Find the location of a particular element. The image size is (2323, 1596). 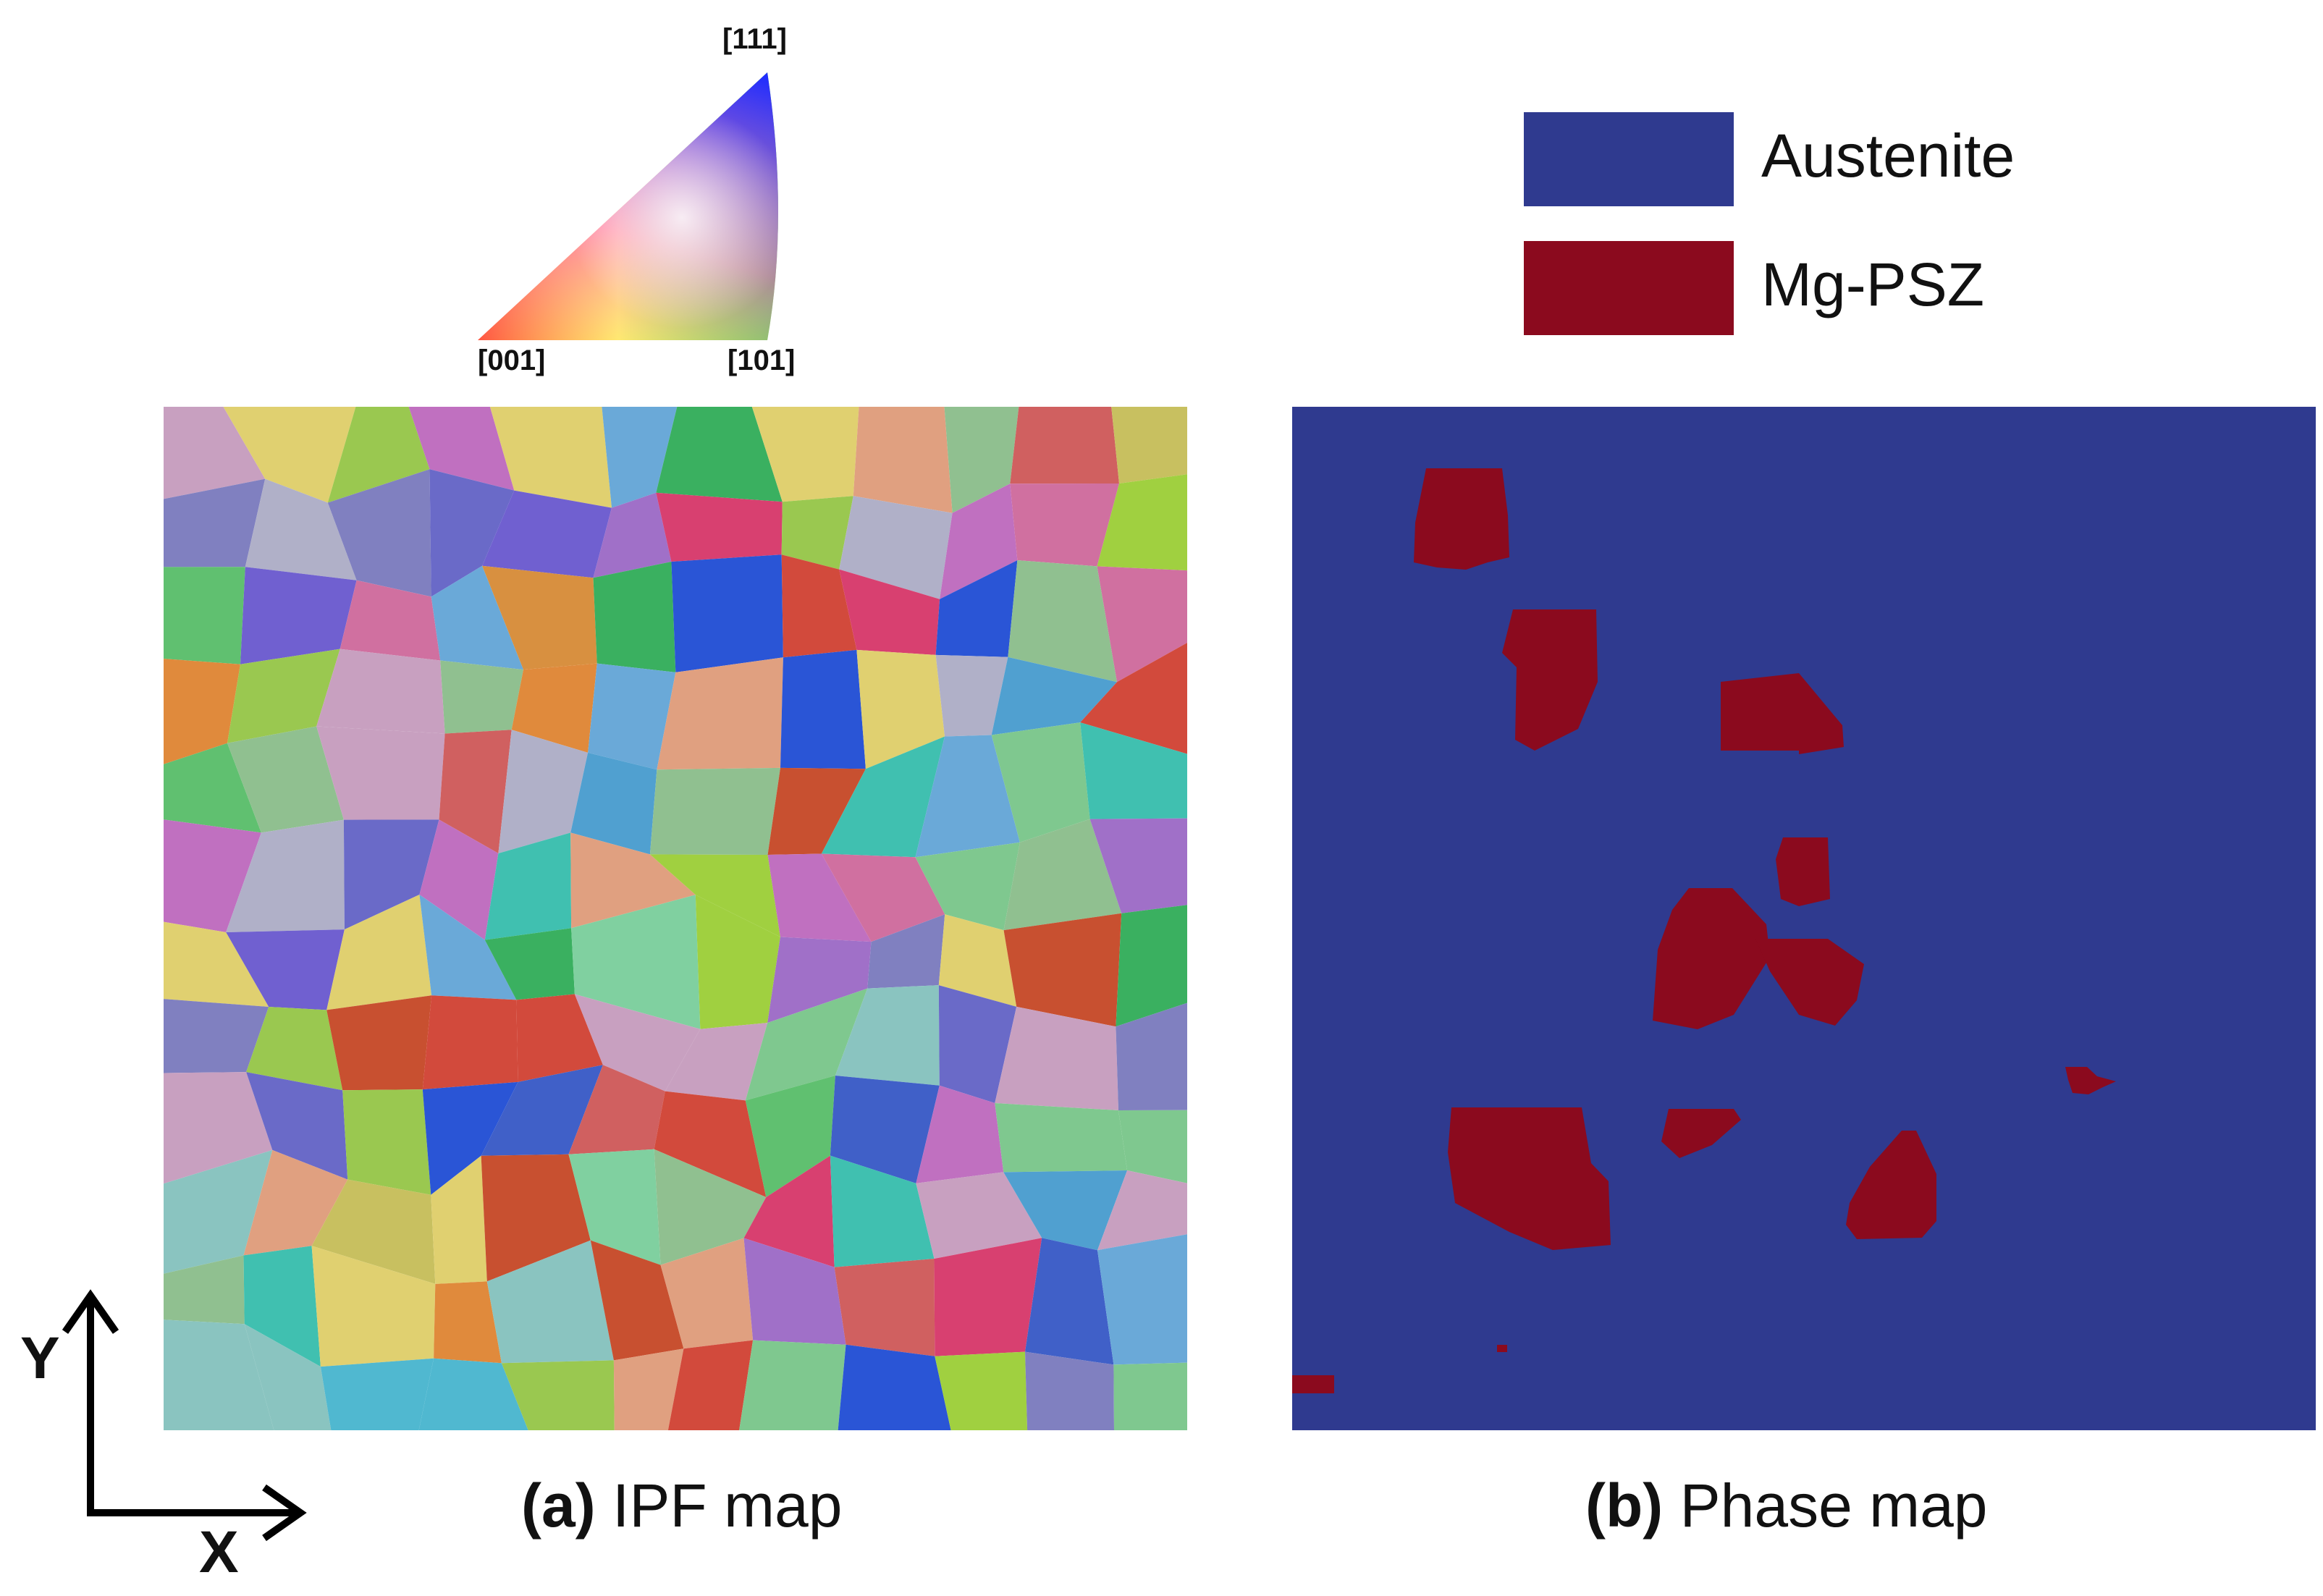

ipf-corner-111: [111] is located at coordinates (755, 39).